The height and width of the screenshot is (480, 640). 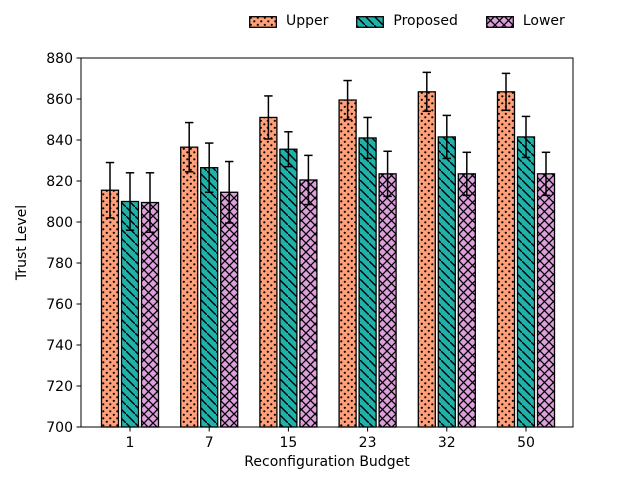 What do you see at coordinates (22, 243) in the screenshot?
I see `y-axis-label: Trust Level` at bounding box center [22, 243].